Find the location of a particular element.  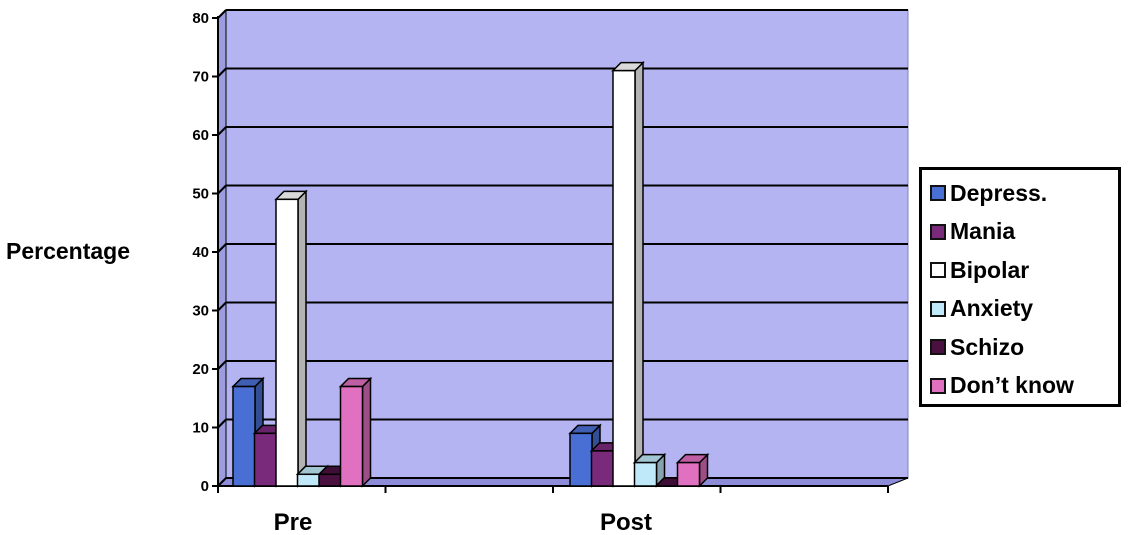

y-tick-label: 0 is located at coordinates (205, 486).